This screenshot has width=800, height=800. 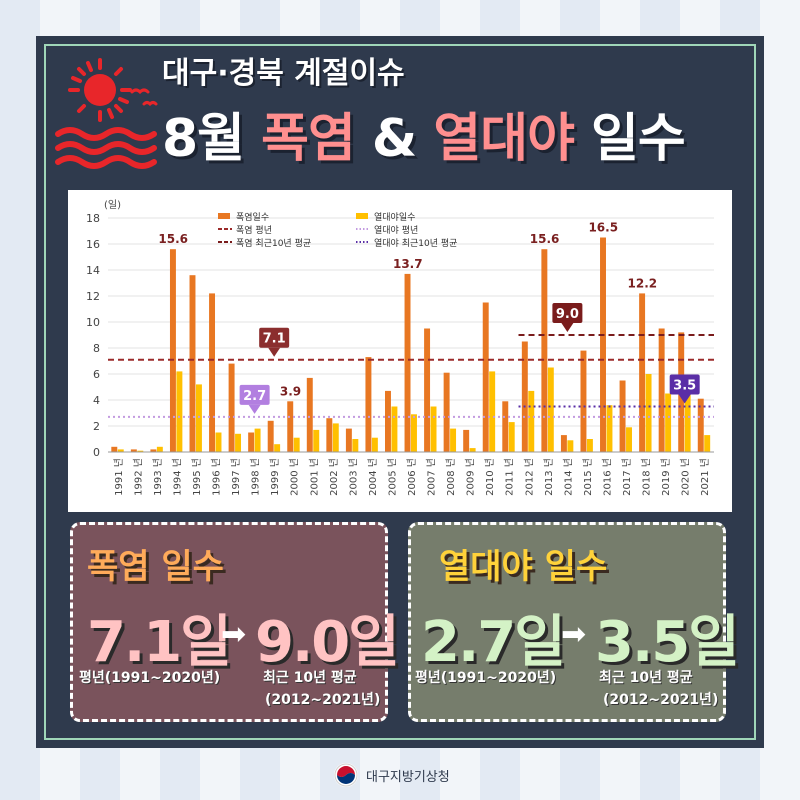 What do you see at coordinates (568, 477) in the screenshot?
I see `x-tick-label: 2014 년` at bounding box center [568, 477].